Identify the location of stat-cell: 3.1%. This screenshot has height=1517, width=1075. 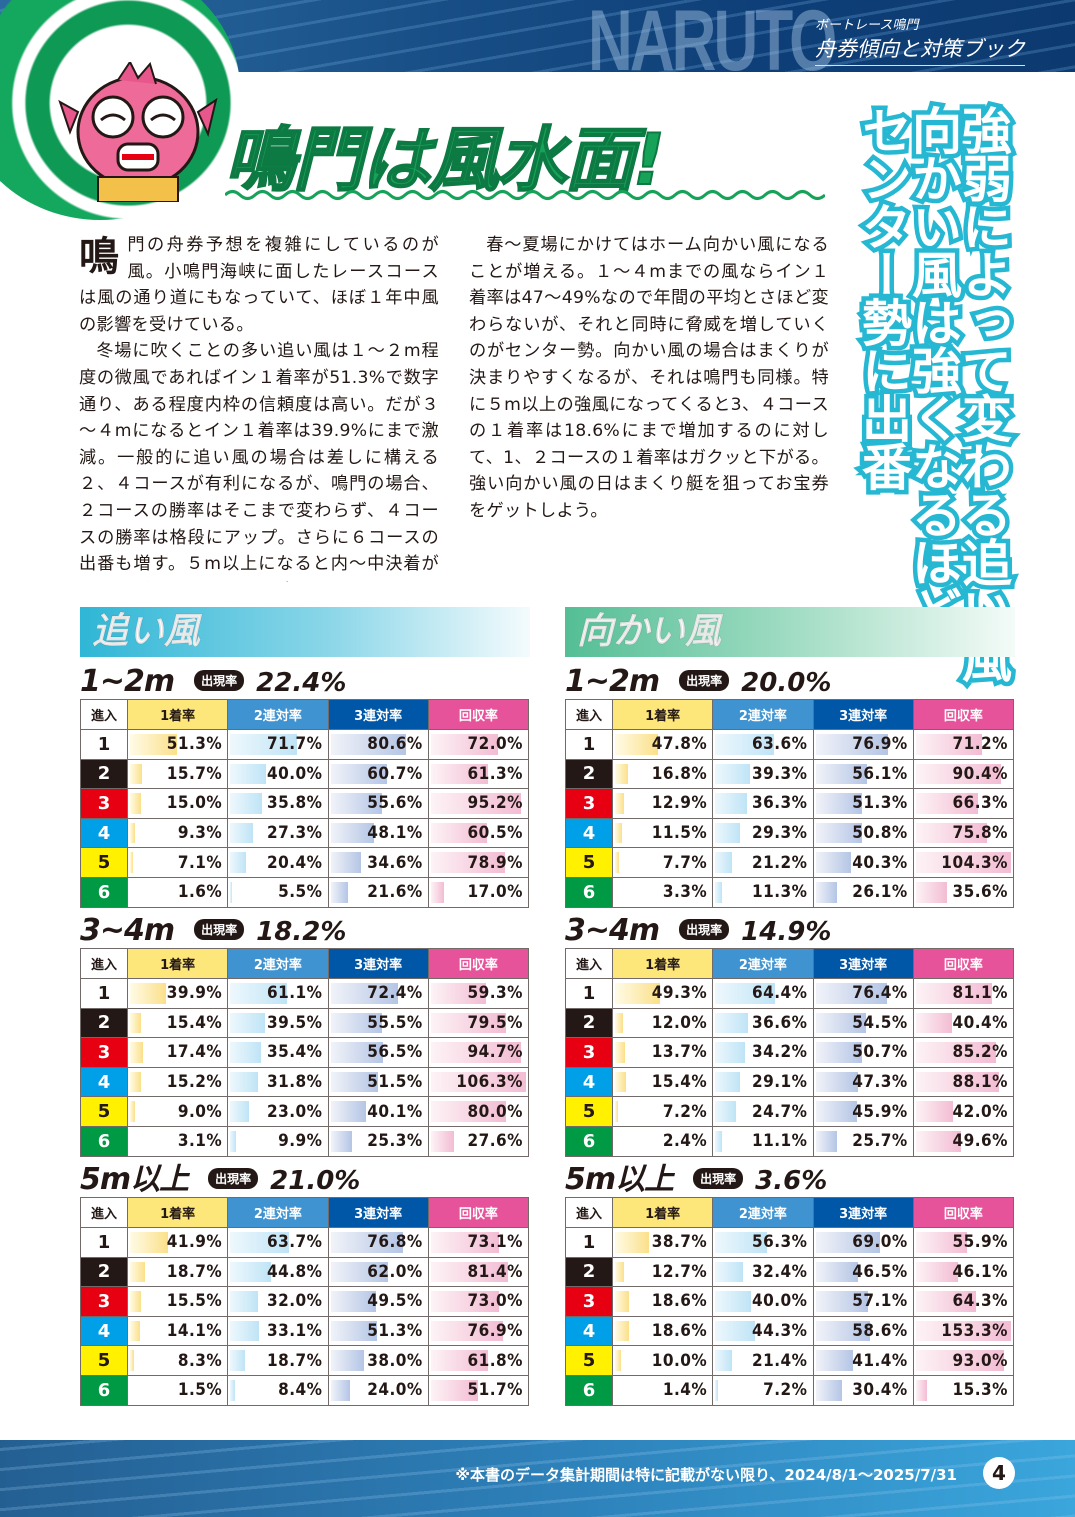
(177, 1141).